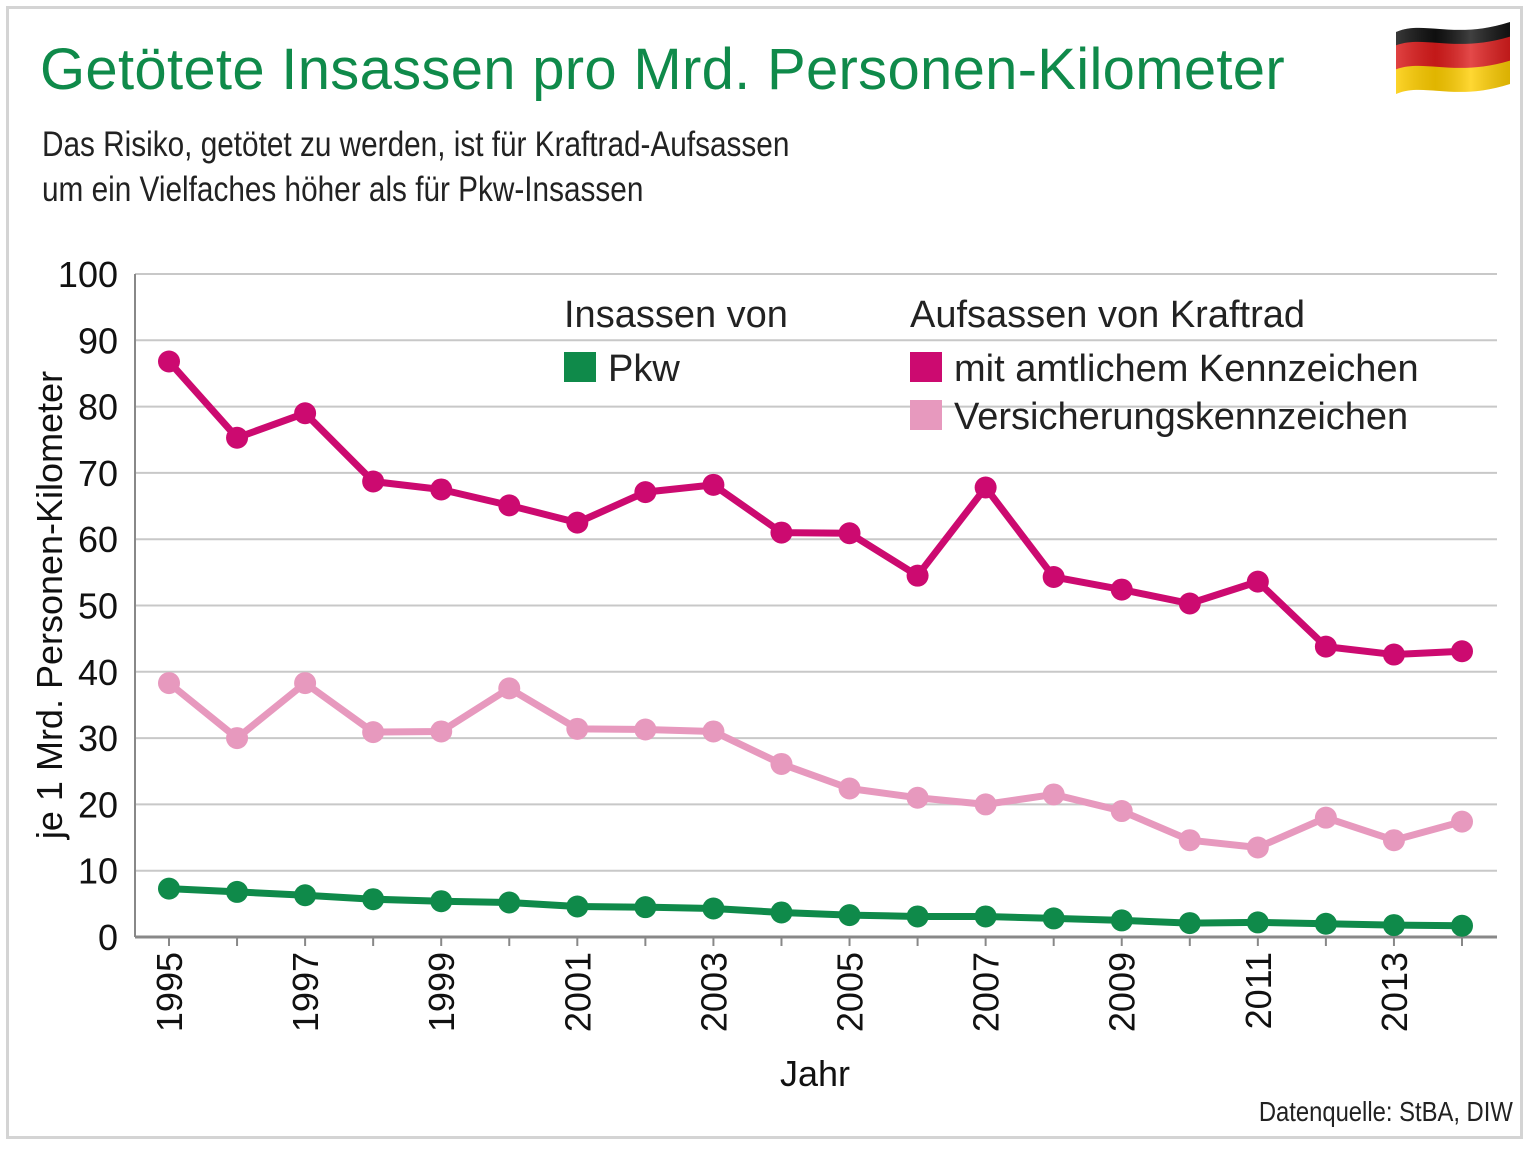 Image resolution: width=1533 pixels, height=1149 pixels. Describe the element at coordinates (1122, 992) in the screenshot. I see `x-tick-label: 2009` at that location.